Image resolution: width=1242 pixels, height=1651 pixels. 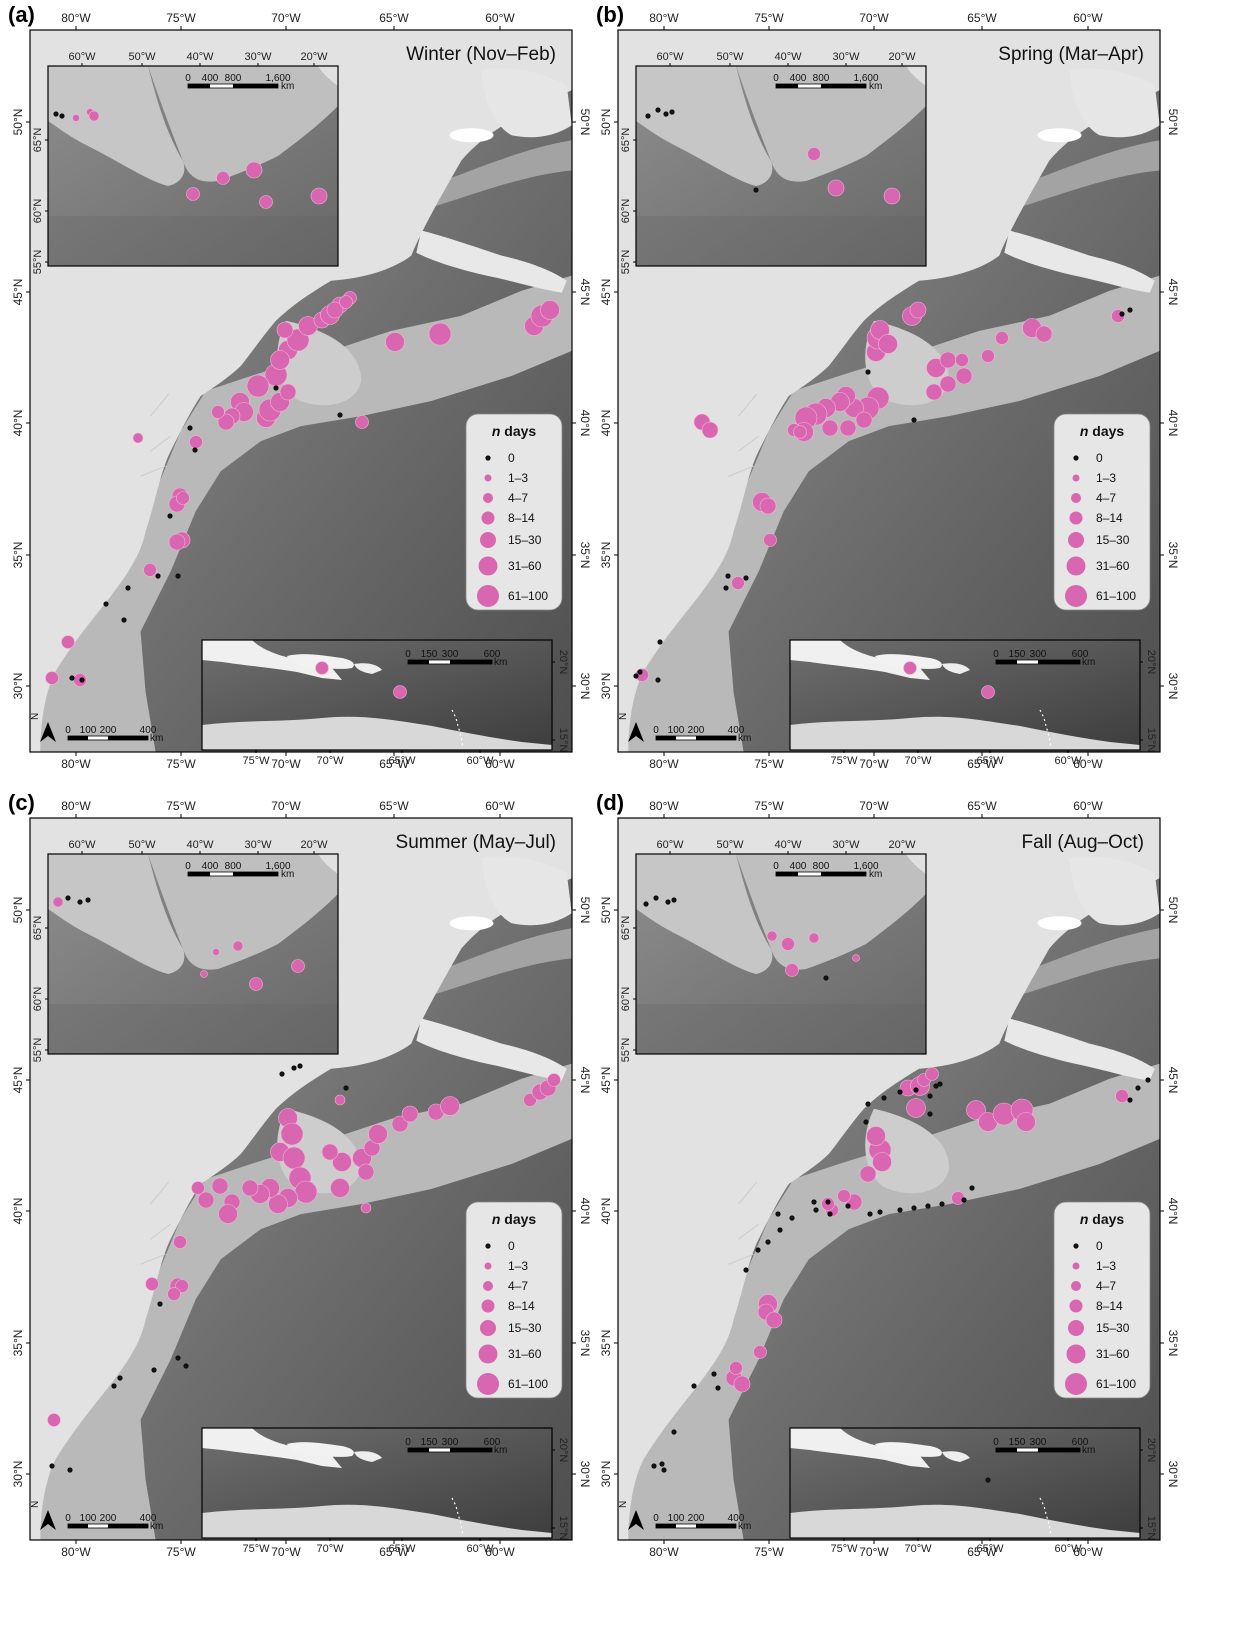 I want to click on inset-north-frame, so click(x=781, y=954).